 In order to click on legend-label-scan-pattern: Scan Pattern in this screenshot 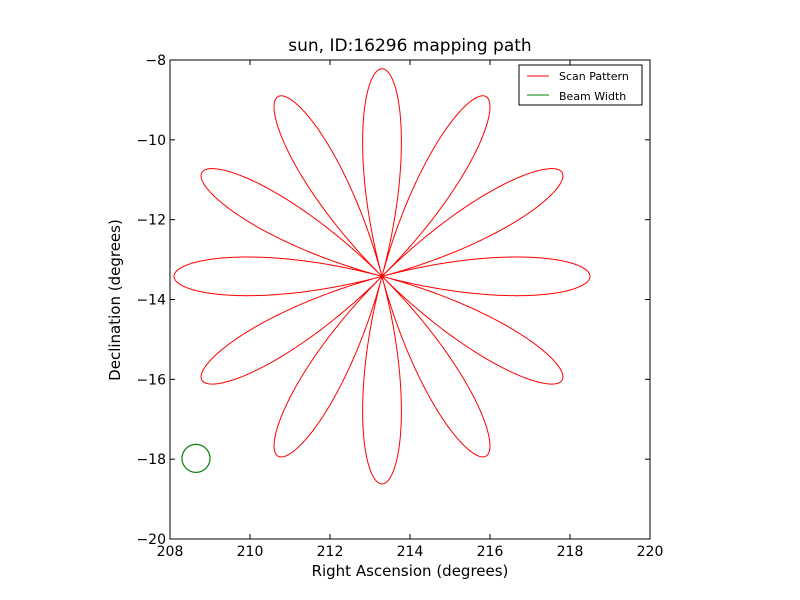, I will do `click(594, 76)`.